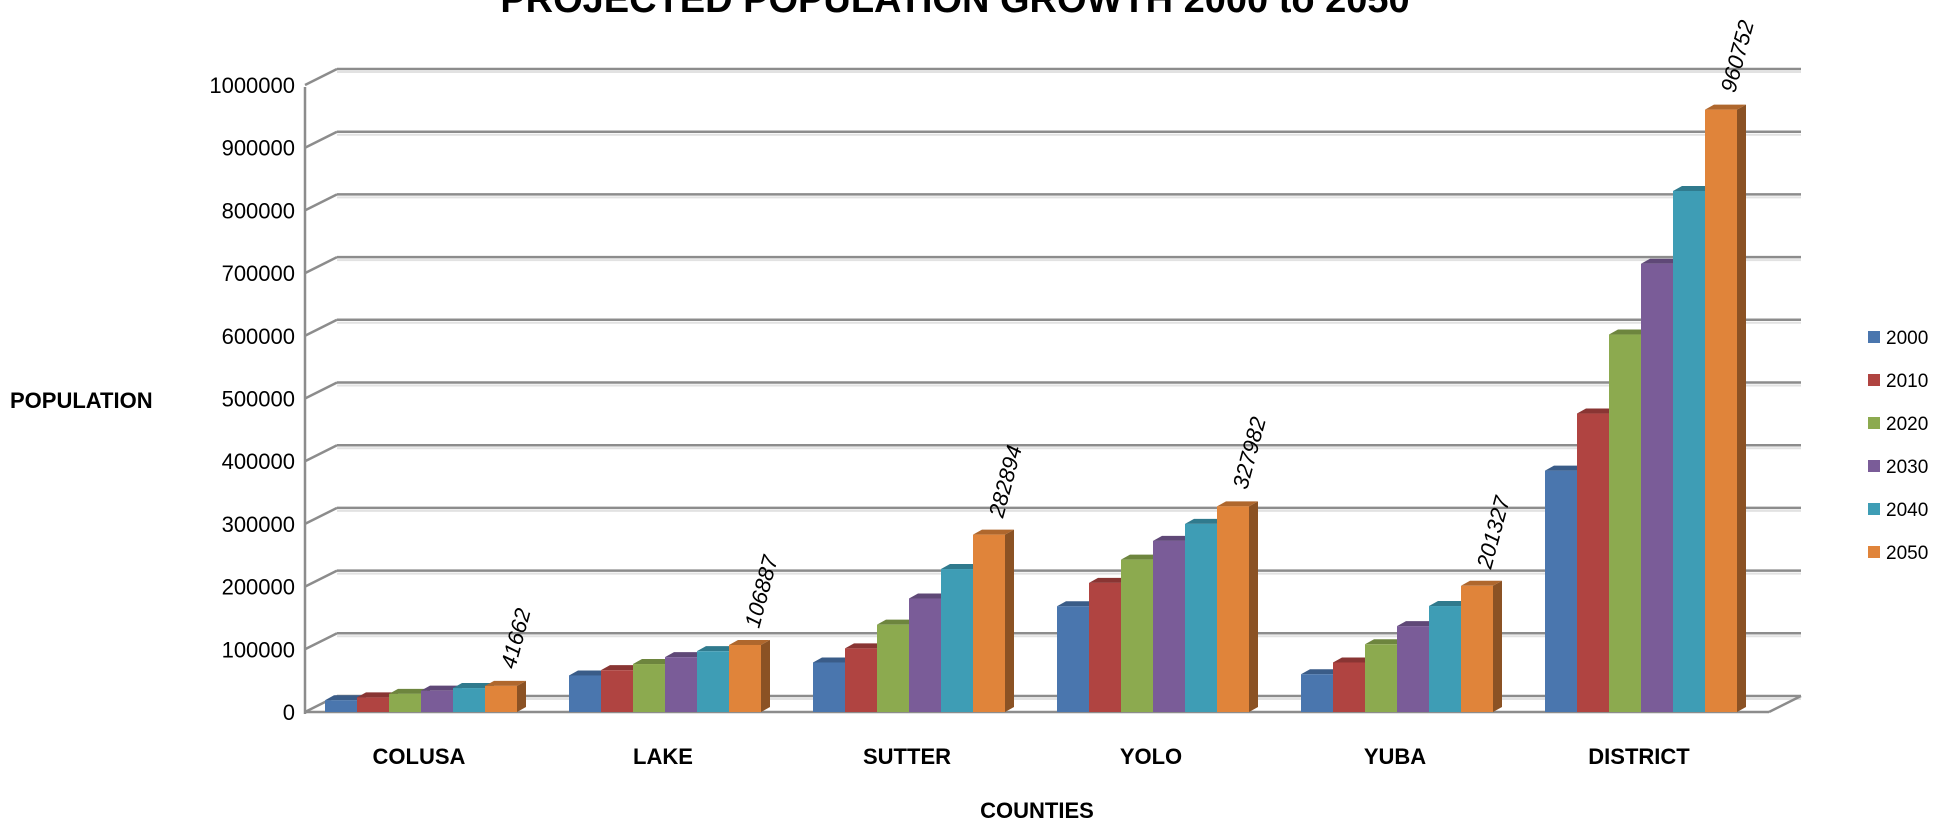 The image size is (1940, 819). Describe the element at coordinates (1395, 756) in the screenshot. I see `x-category-label: YUBA` at that location.